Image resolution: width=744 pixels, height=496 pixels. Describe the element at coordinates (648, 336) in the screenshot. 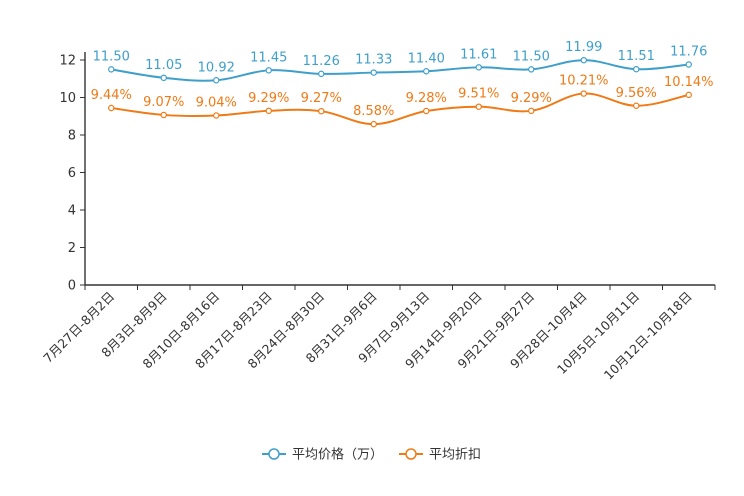

I see `x-tick-label: 10月12日-10月18日` at that location.